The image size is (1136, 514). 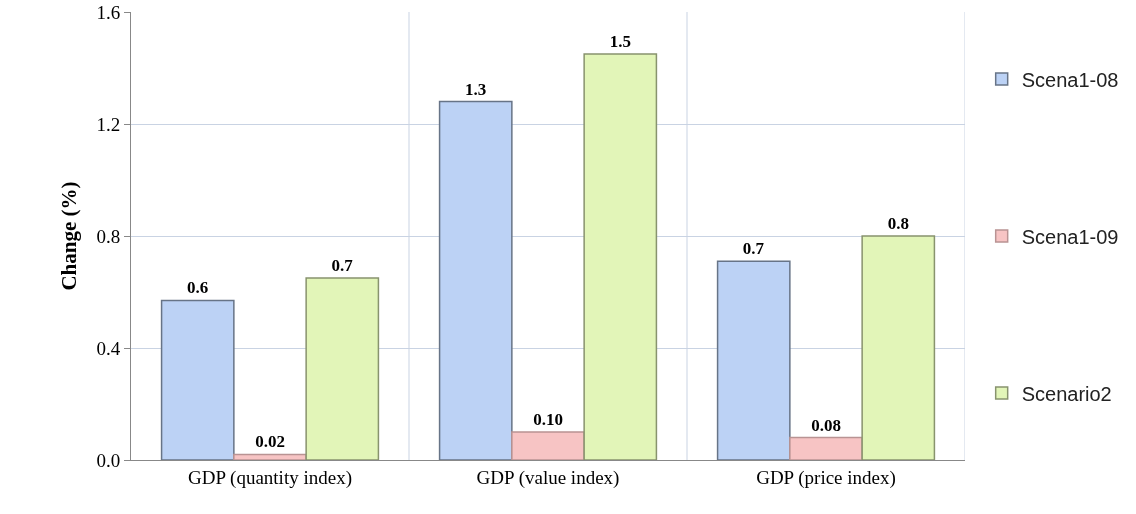 What do you see at coordinates (548, 477) in the screenshot?
I see `x-tick-label: GDP (value index)` at bounding box center [548, 477].